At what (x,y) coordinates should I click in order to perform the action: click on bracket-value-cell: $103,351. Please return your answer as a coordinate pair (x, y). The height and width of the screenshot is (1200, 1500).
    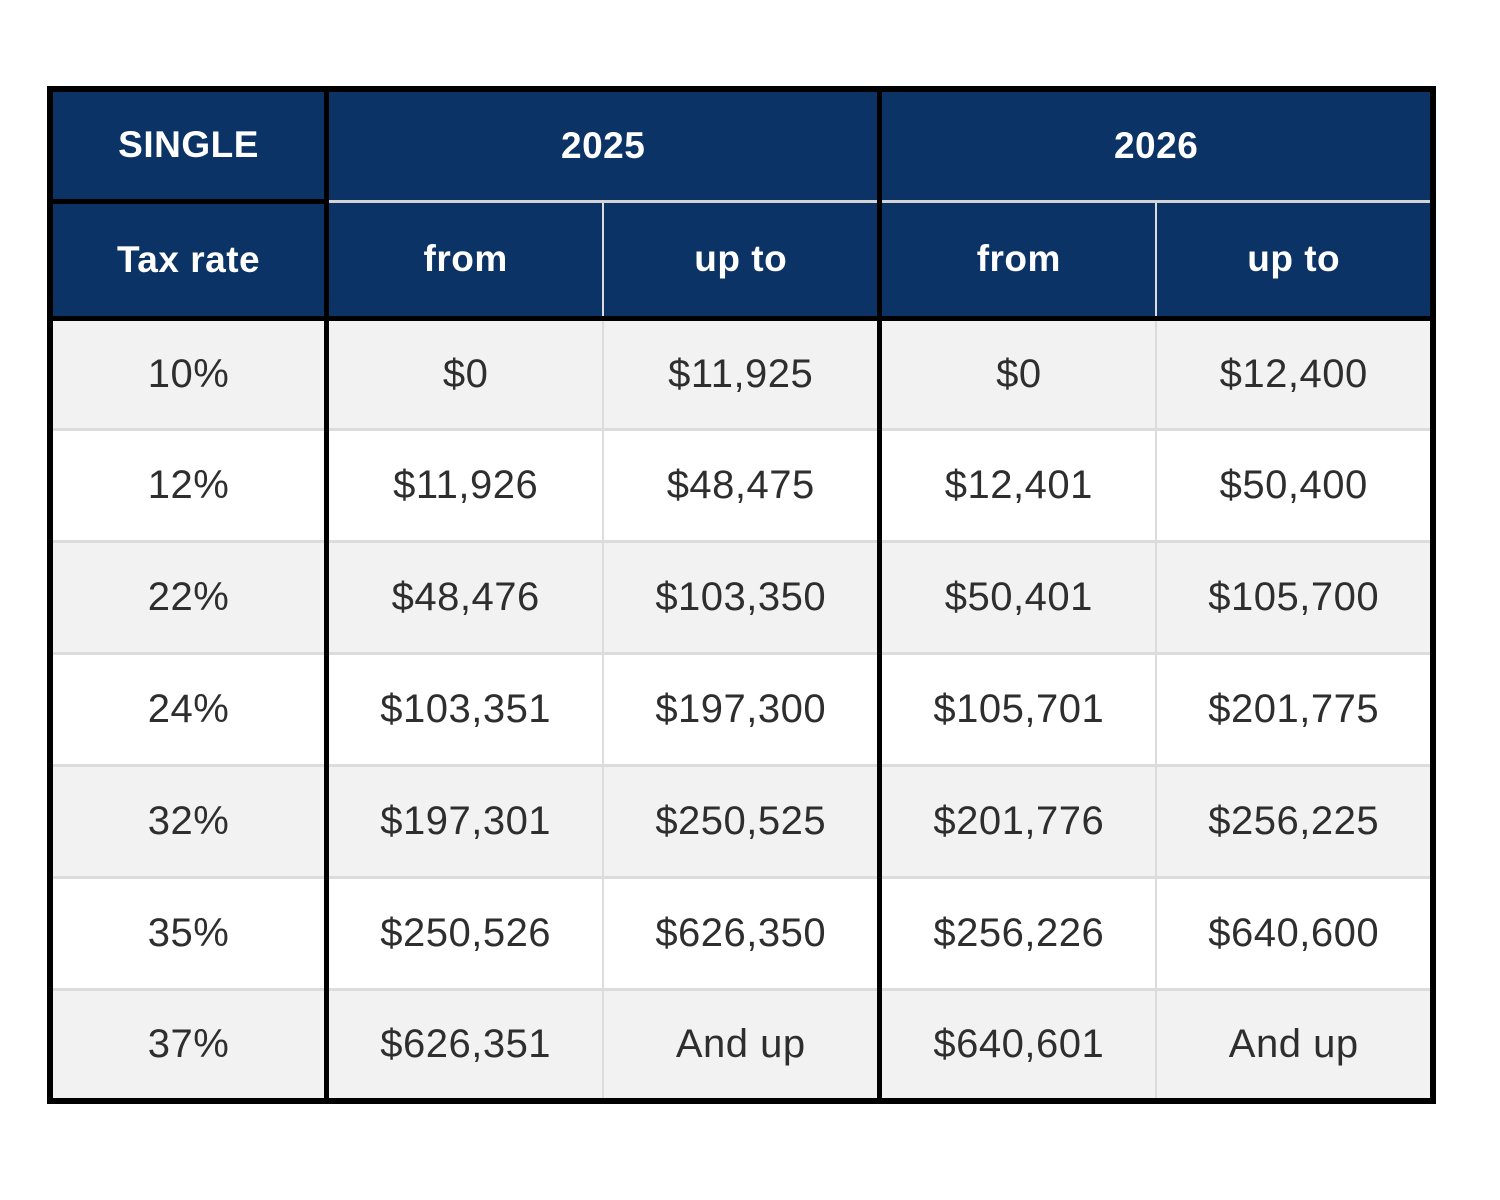
    Looking at the image, I should click on (465, 710).